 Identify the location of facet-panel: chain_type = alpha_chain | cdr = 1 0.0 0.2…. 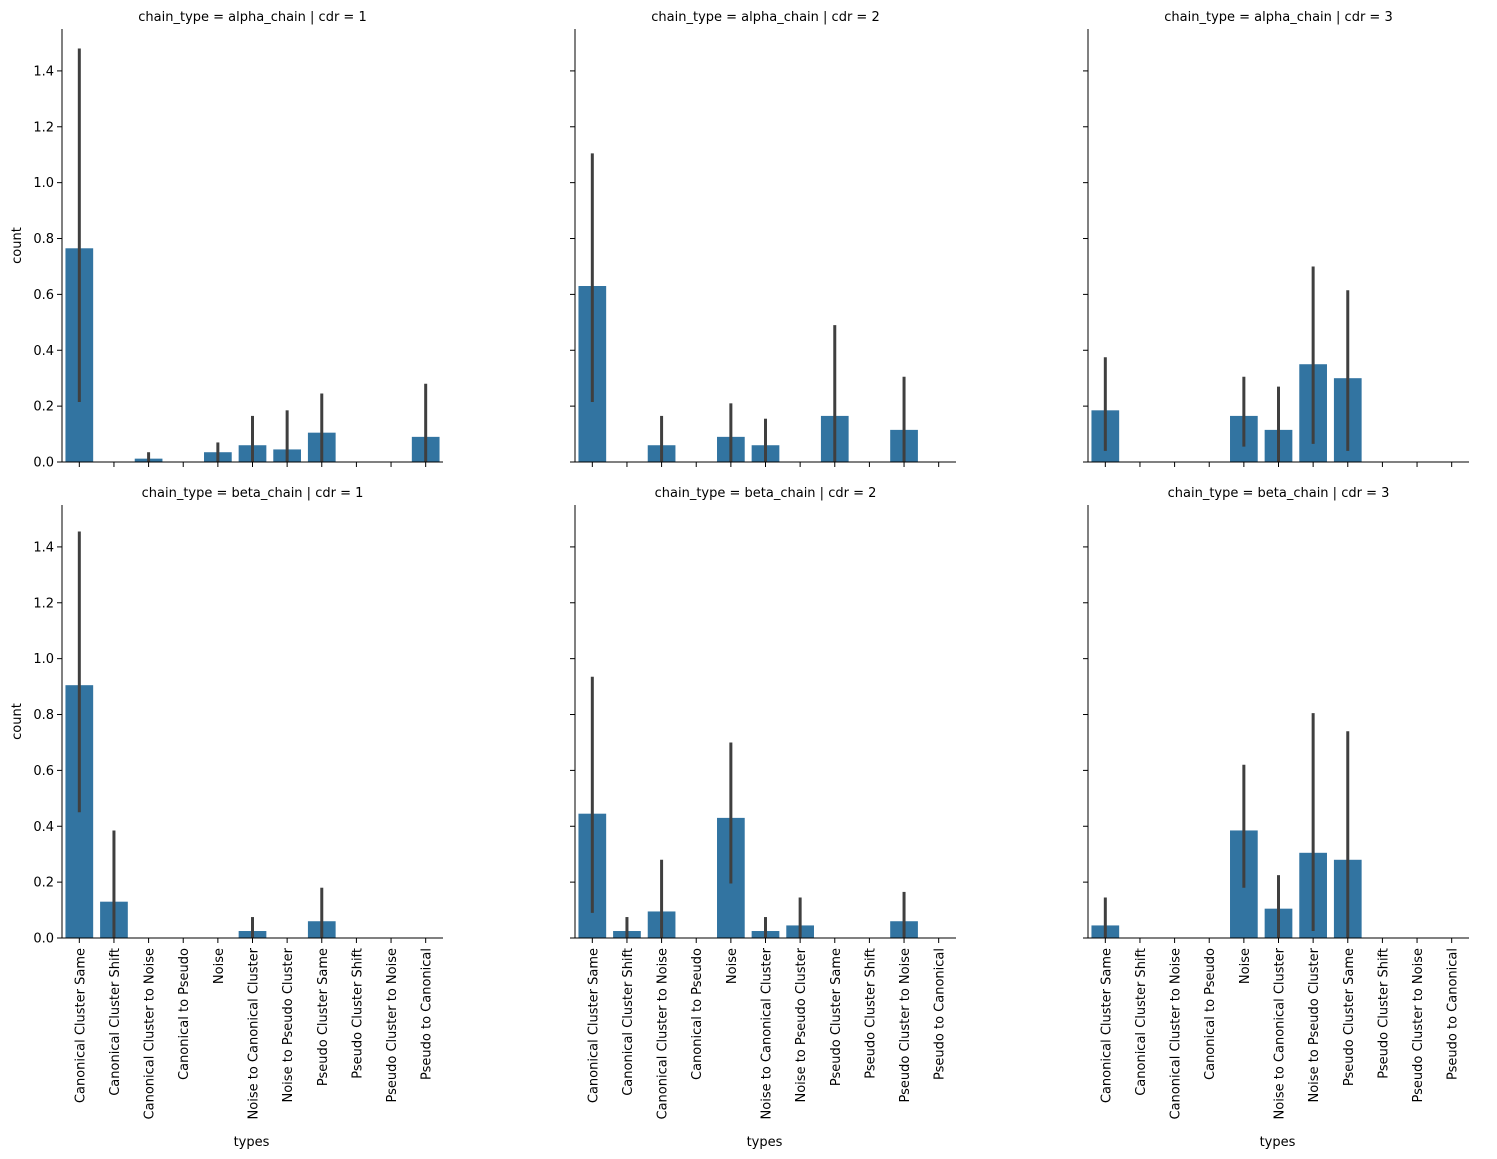
(226, 240).